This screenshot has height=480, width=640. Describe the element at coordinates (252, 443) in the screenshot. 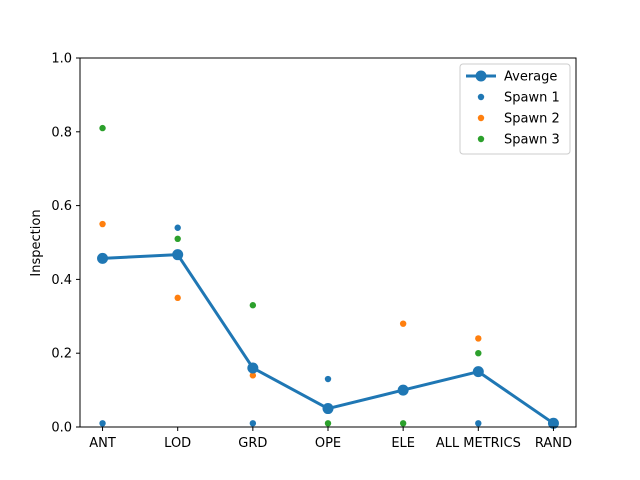

I see `x-tick-label: GRD` at that location.